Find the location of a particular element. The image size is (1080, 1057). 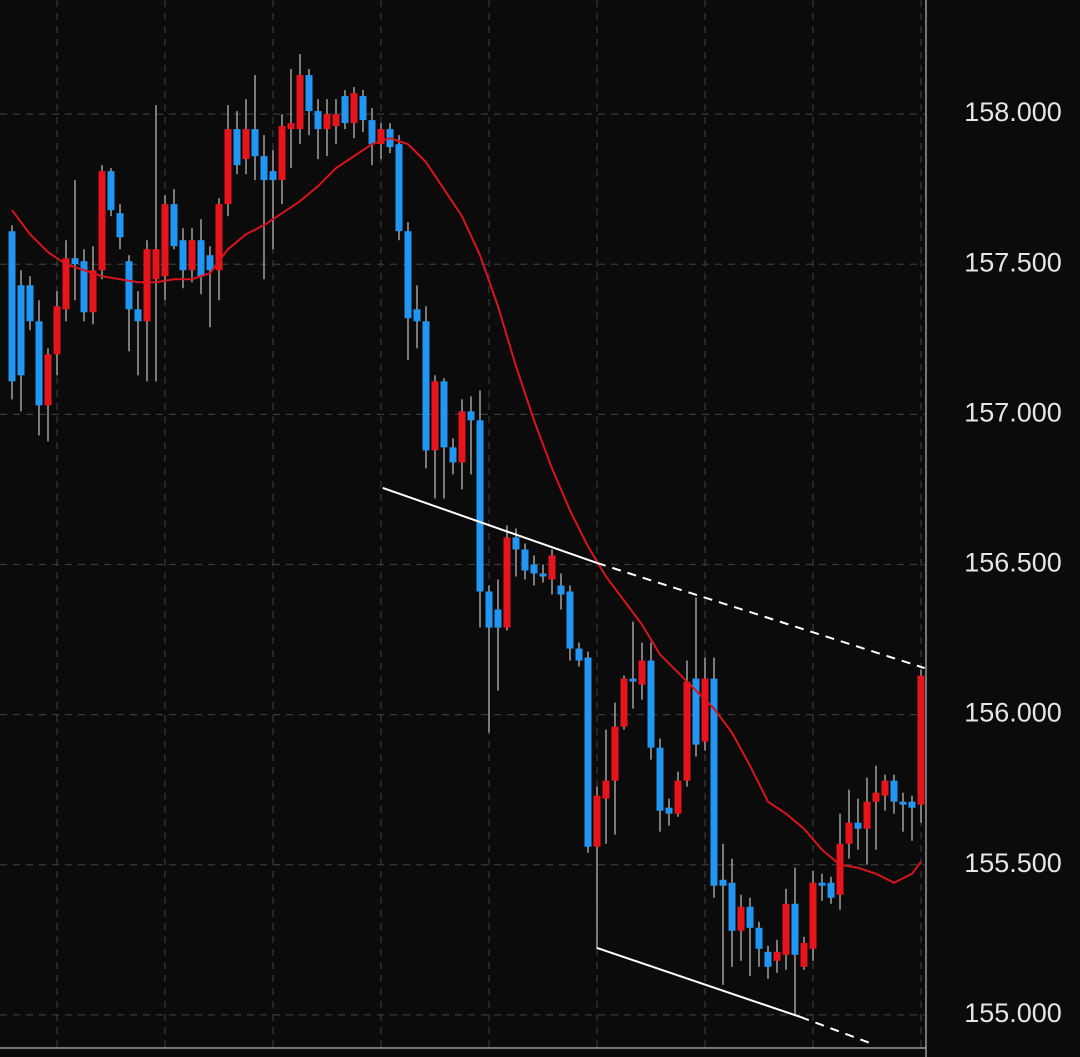

y-tick-label: 157.000 is located at coordinates (1013, 412).